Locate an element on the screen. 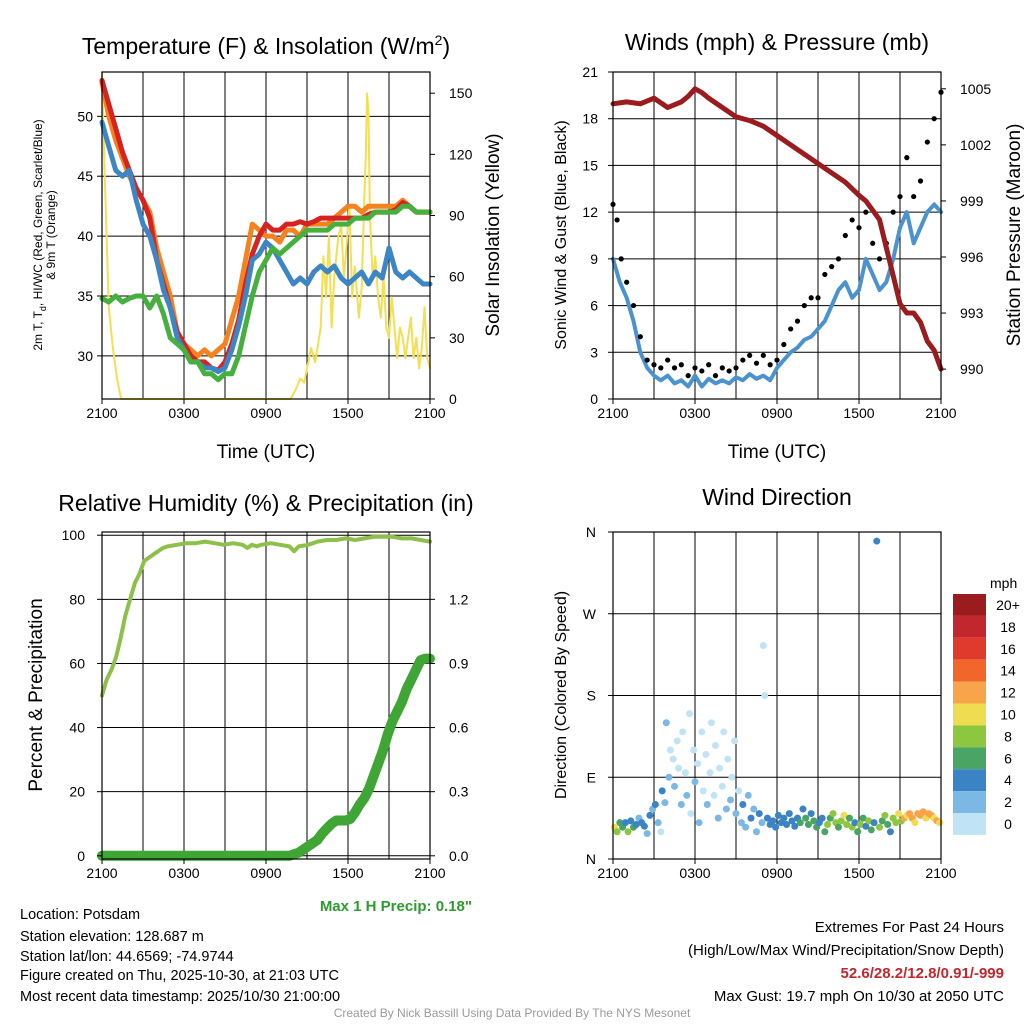  legend-title: mph is located at coordinates (1003, 583).